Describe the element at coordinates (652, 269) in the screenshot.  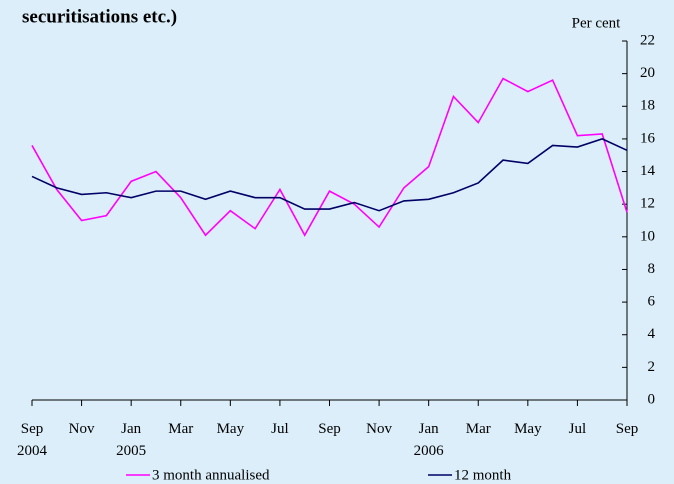
I see `y-tick-label: 8` at that location.